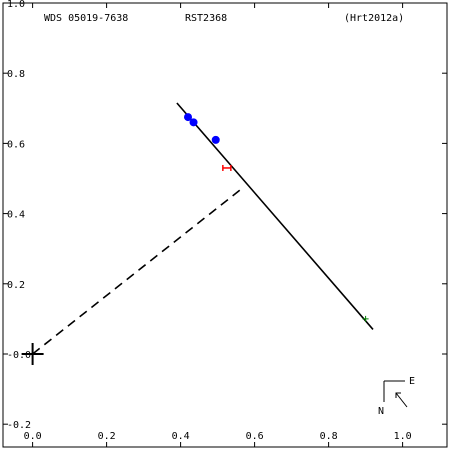 This screenshot has width=450, height=450. What do you see at coordinates (401, 400) in the screenshot?
I see `compass-motion-arrow-icon` at bounding box center [401, 400].